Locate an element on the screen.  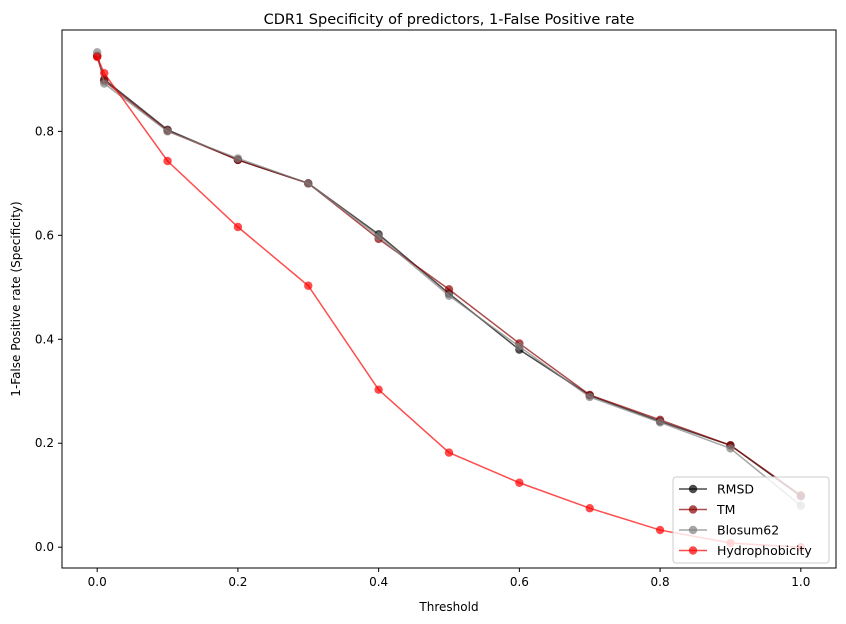
legend-label: Hydrophobicity is located at coordinates (764, 550).